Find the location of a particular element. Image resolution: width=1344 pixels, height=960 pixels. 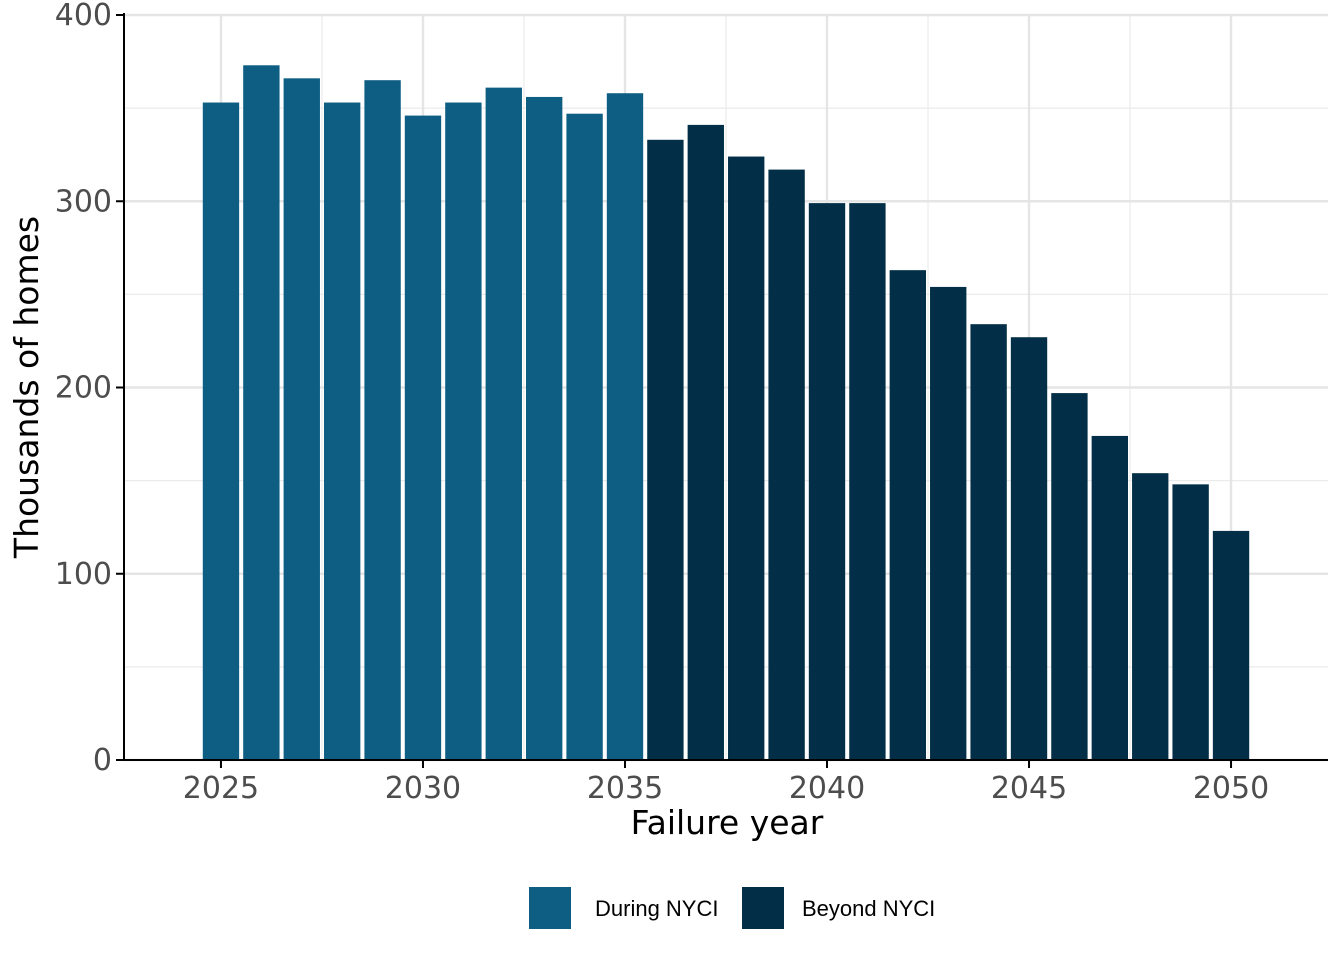

bar-during-2027 is located at coordinates (301, 419).